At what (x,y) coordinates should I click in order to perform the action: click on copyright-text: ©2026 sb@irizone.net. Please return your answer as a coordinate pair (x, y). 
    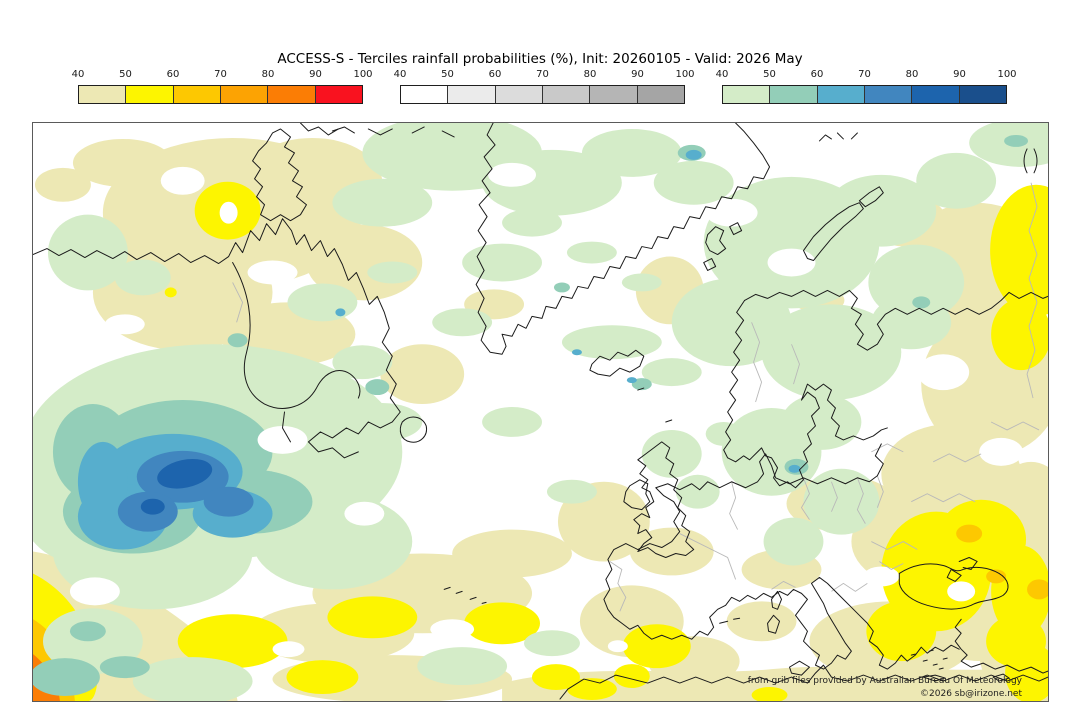
    Looking at the image, I should click on (971, 694).